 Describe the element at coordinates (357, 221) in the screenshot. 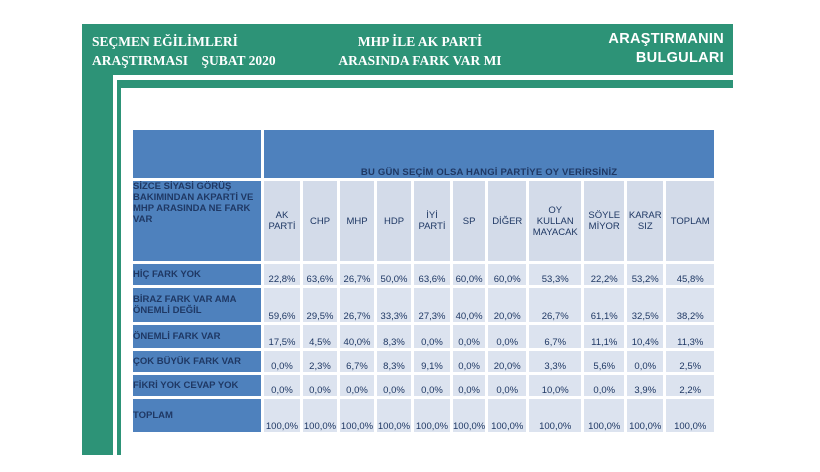

I see `col-header-mhp: MHP` at that location.